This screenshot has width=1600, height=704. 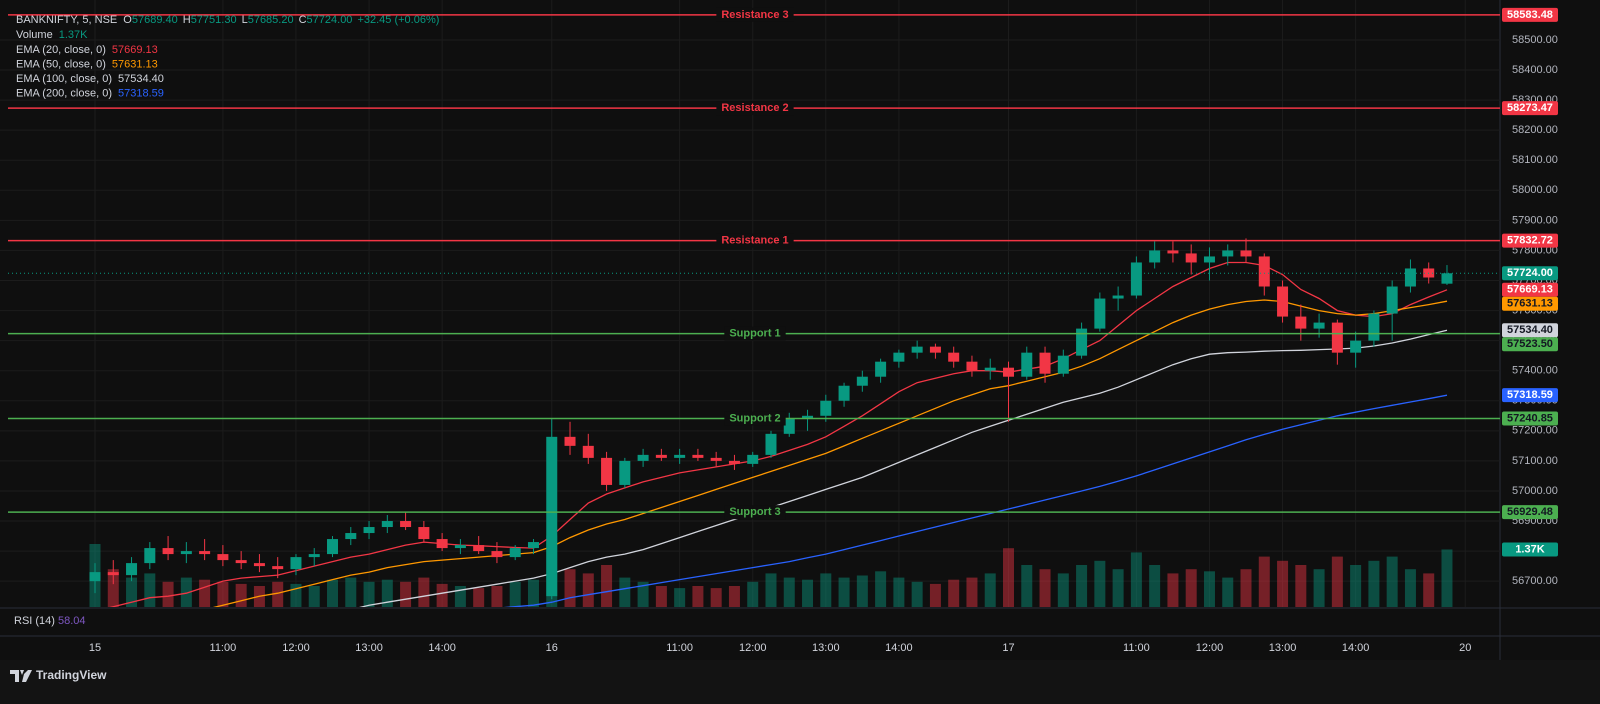 What do you see at coordinates (1535, 461) in the screenshot?
I see `y-tick-label: 57100.00` at bounding box center [1535, 461].